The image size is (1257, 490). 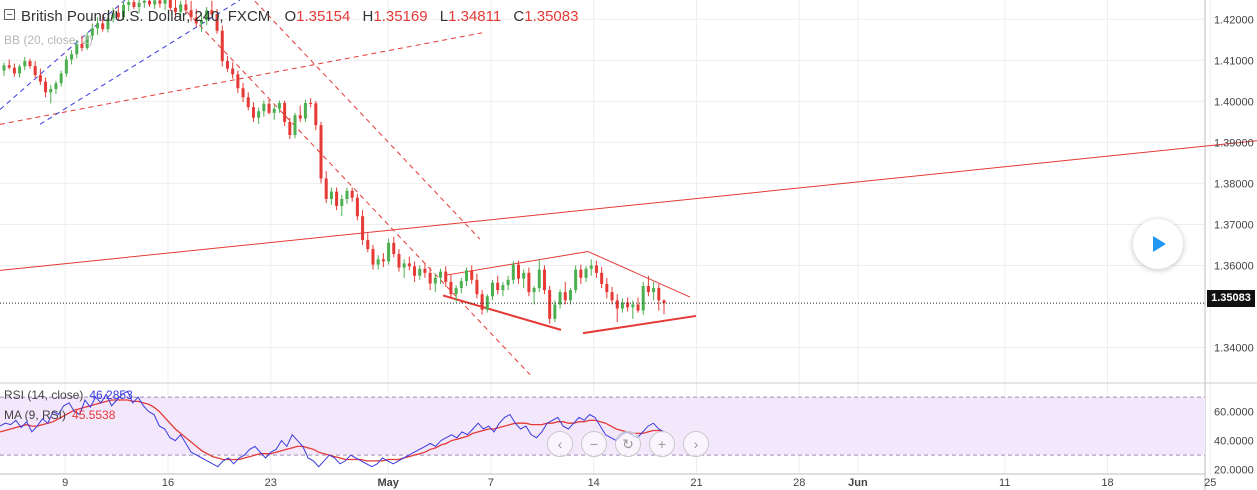 What do you see at coordinates (444, 16) in the screenshot?
I see `low-label: L` at bounding box center [444, 16].